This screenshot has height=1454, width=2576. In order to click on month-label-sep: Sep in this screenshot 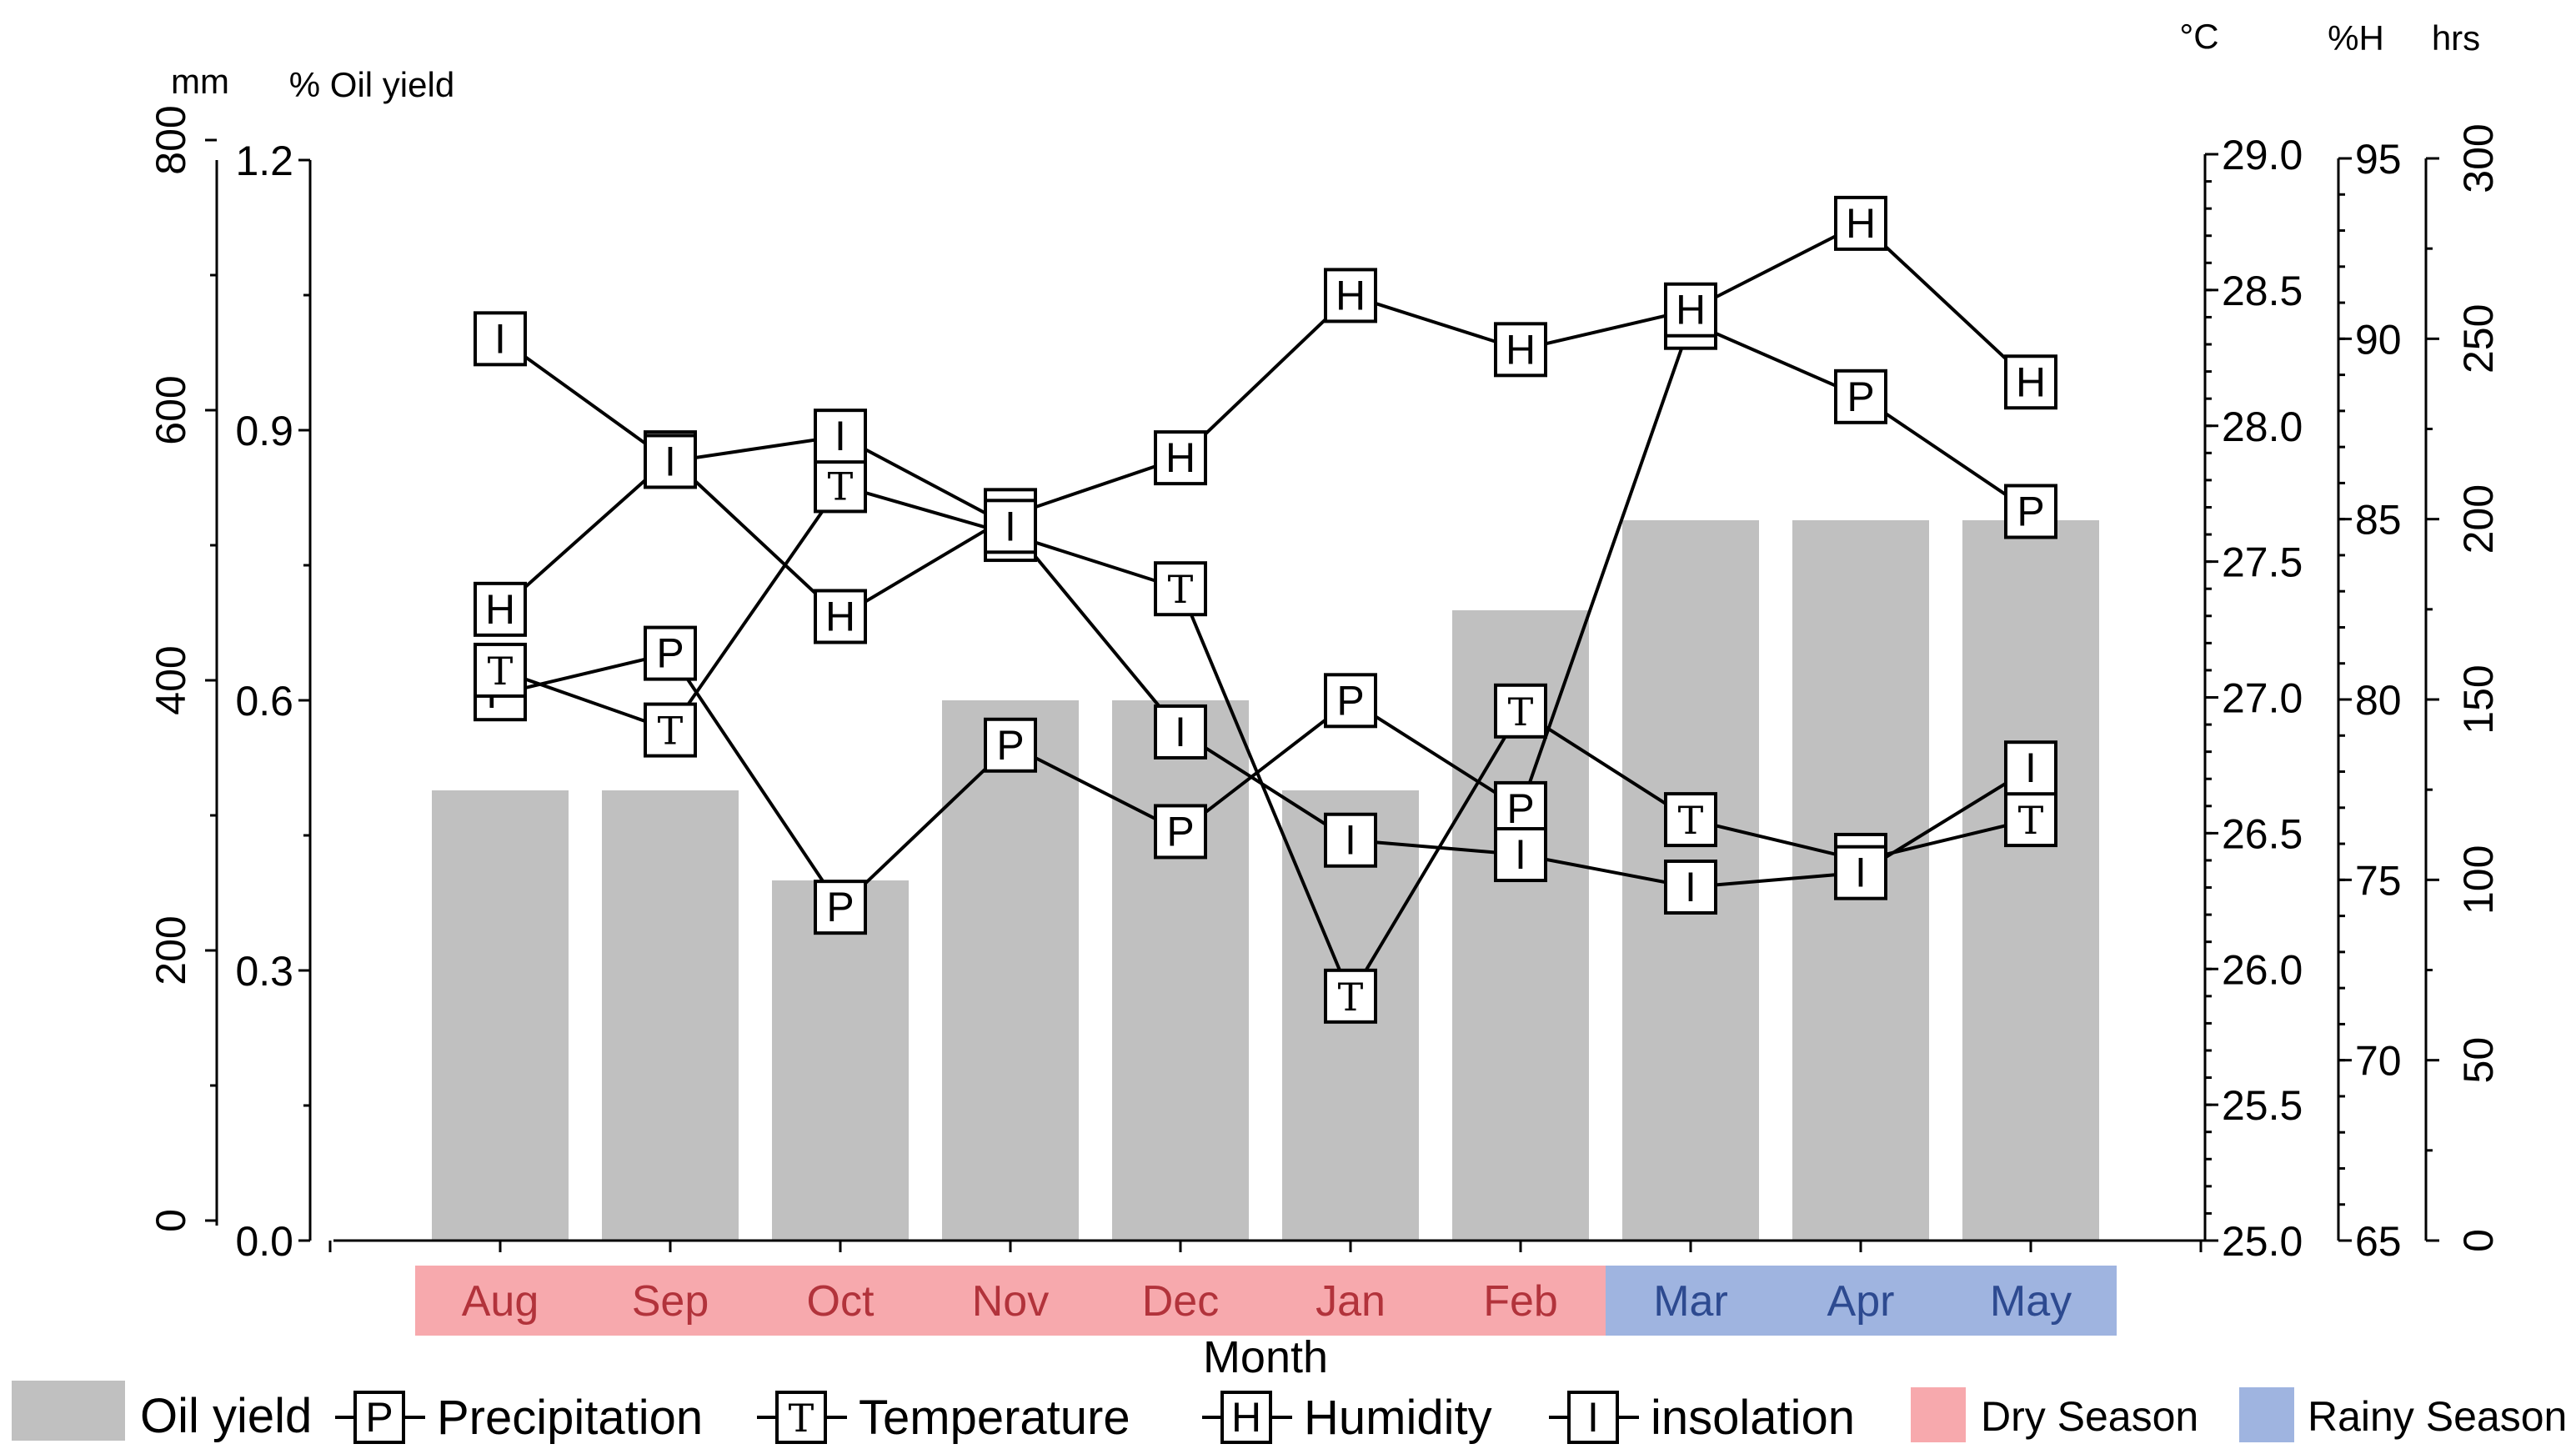, I will do `click(670, 1301)`.